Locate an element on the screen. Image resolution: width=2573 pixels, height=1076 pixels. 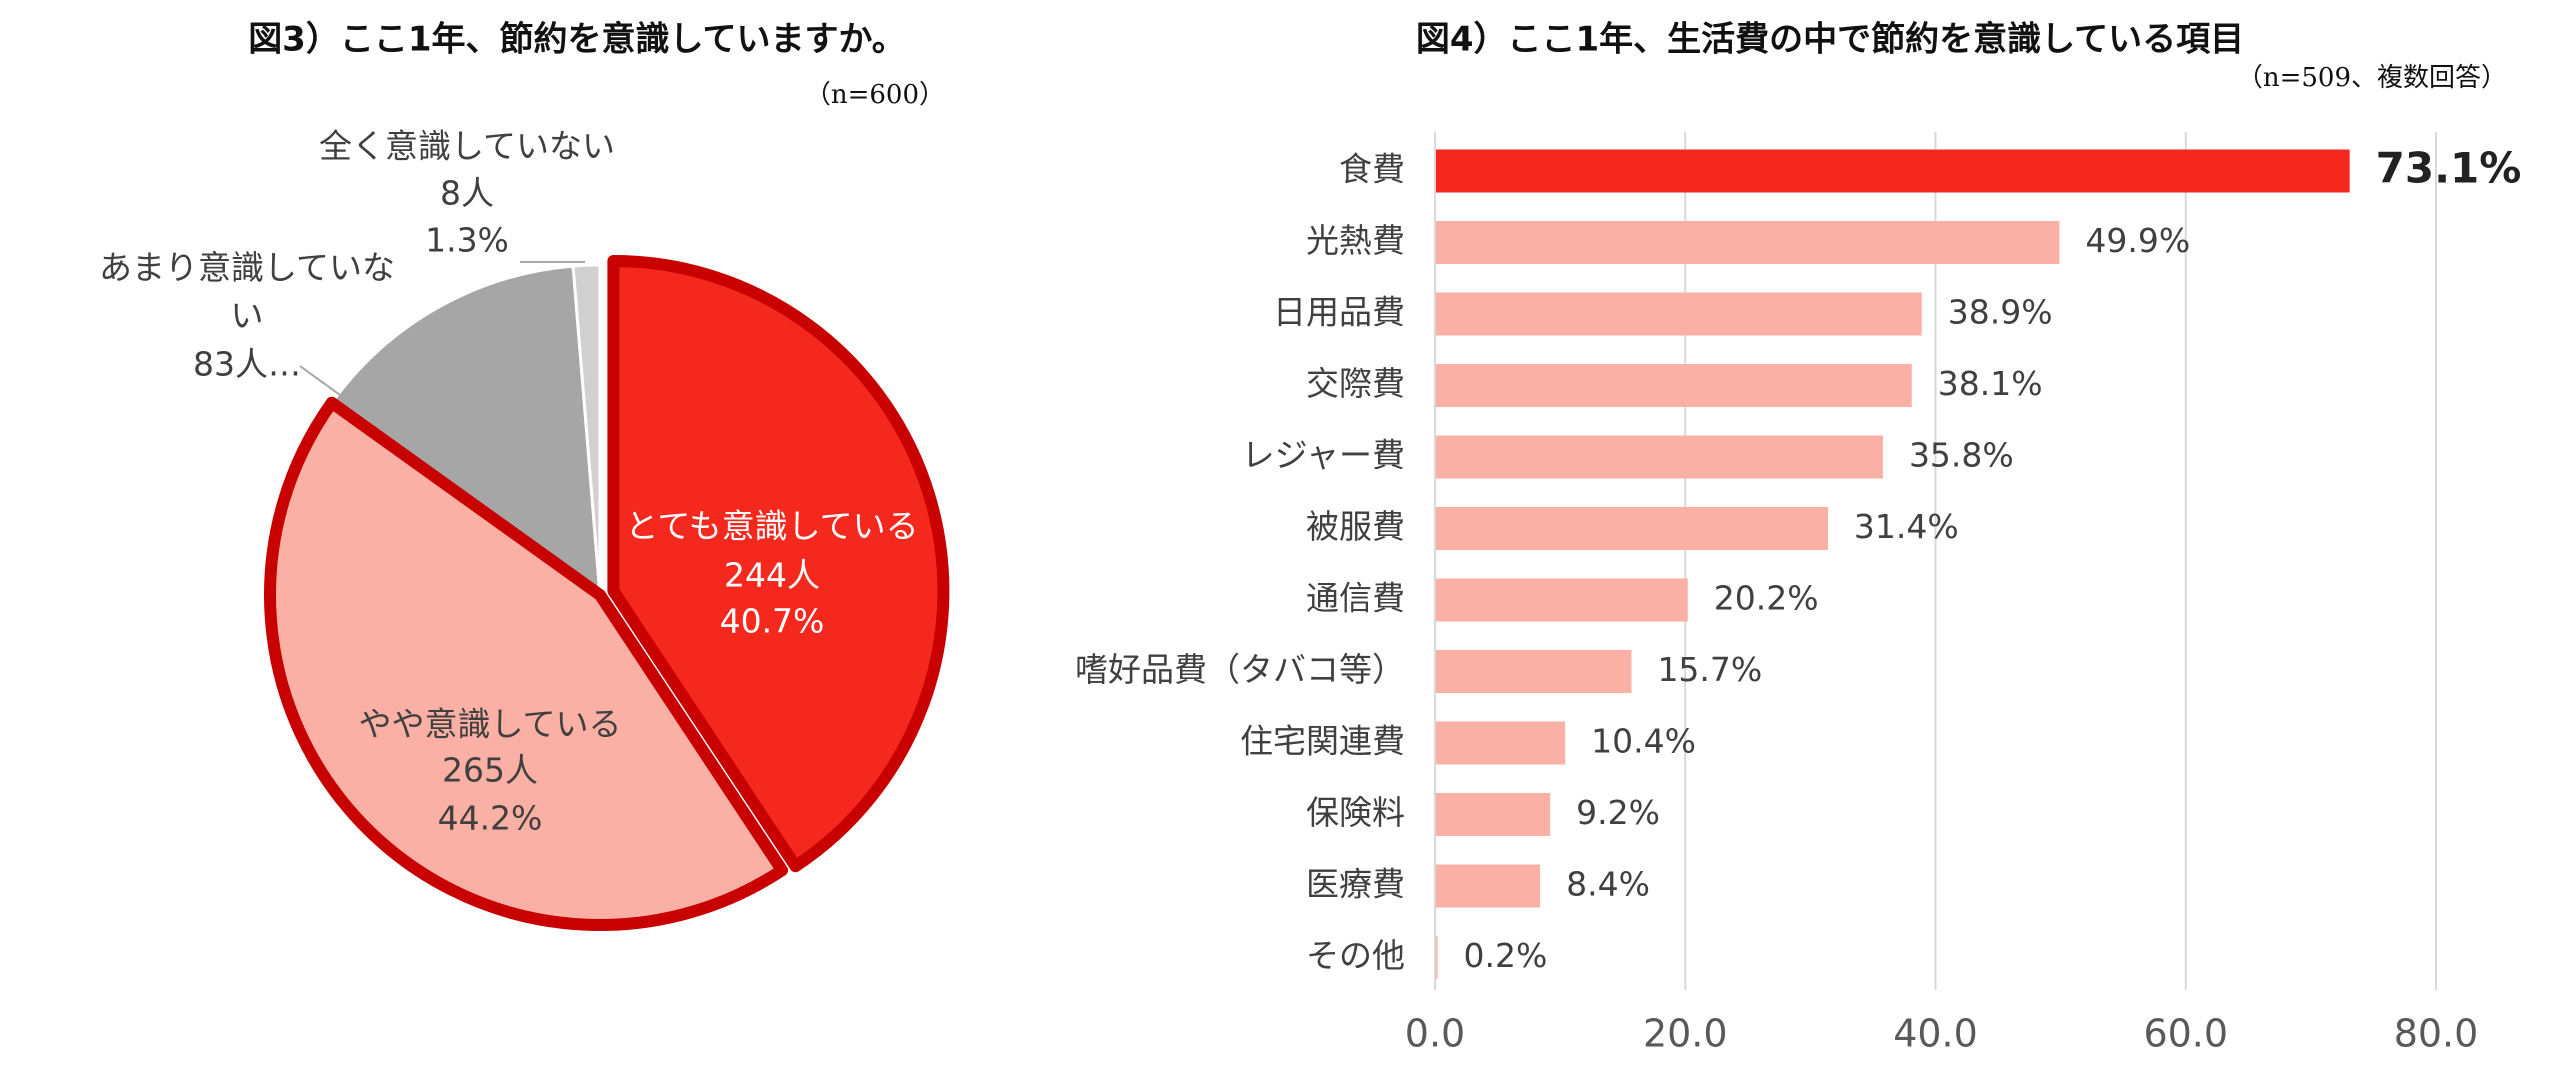
slice-count: 8人 is located at coordinates (467, 193).